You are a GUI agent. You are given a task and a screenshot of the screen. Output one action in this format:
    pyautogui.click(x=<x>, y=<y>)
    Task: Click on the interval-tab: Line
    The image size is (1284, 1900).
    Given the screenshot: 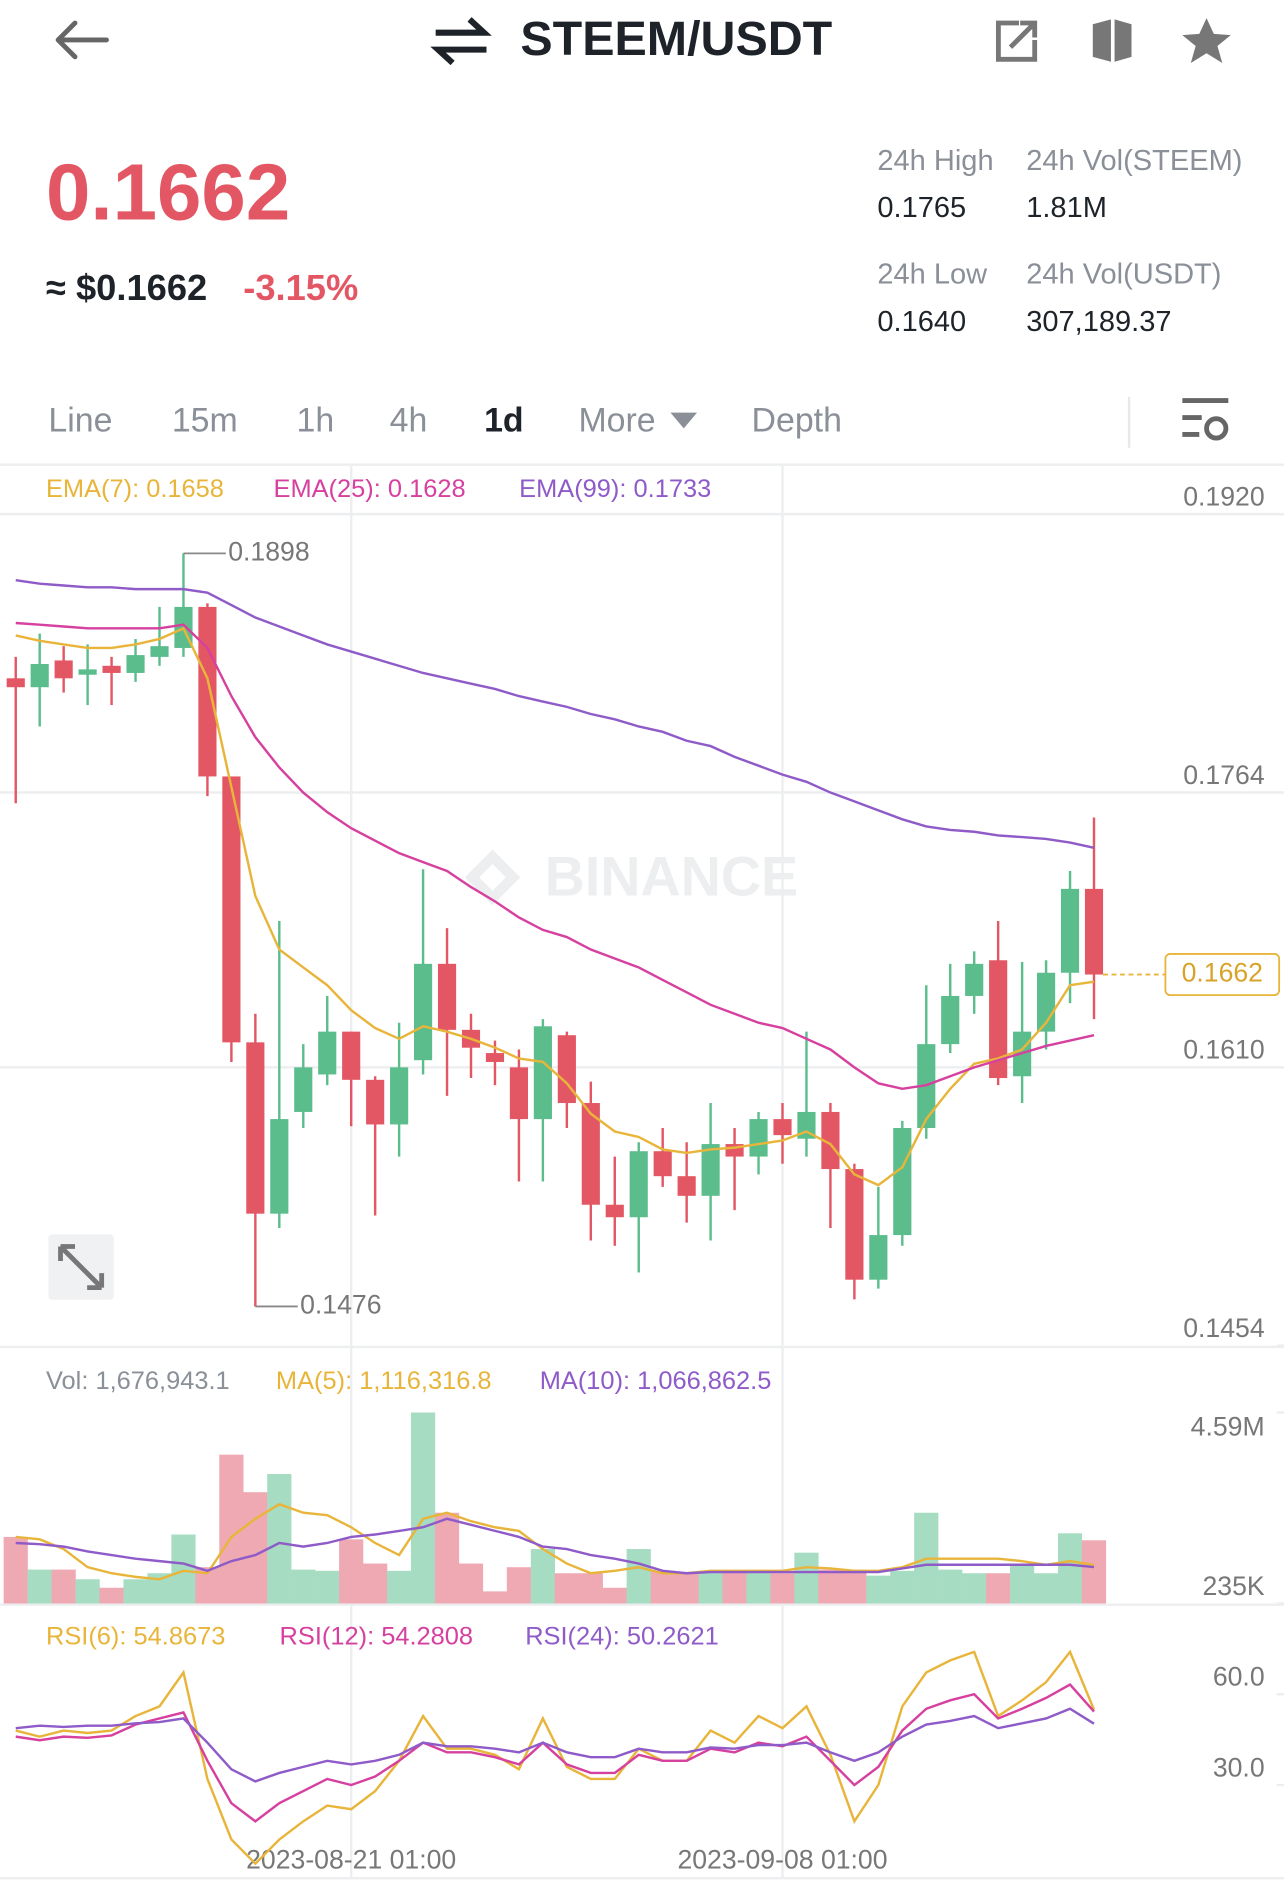 What is the action you would take?
    pyautogui.click(x=80, y=420)
    